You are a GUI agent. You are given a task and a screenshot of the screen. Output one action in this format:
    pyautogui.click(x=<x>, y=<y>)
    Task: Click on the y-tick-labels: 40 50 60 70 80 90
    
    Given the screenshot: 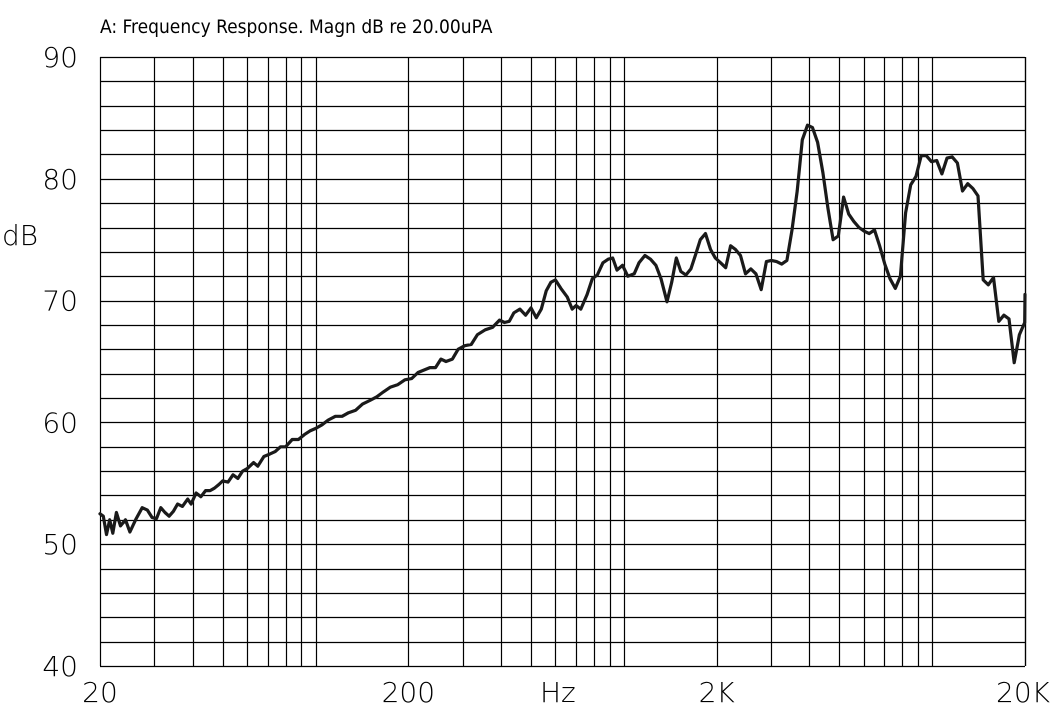 What is the action you would take?
    pyautogui.click(x=60, y=362)
    